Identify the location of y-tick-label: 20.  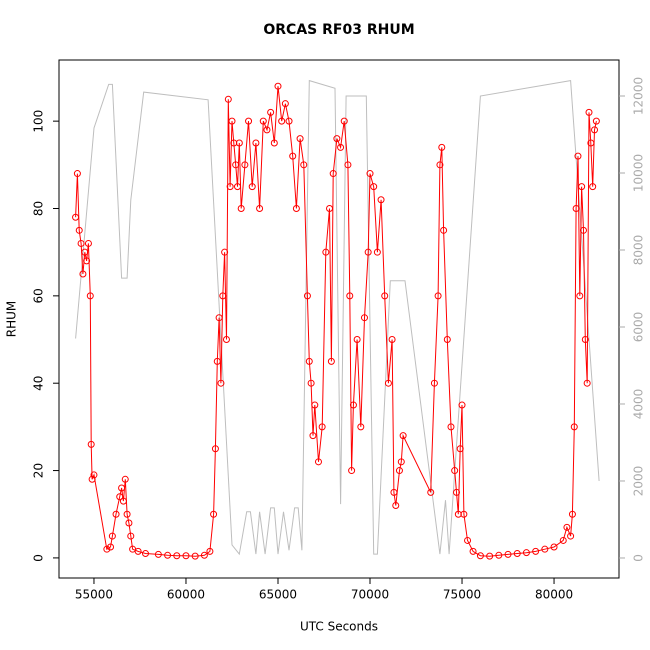
(39, 470).